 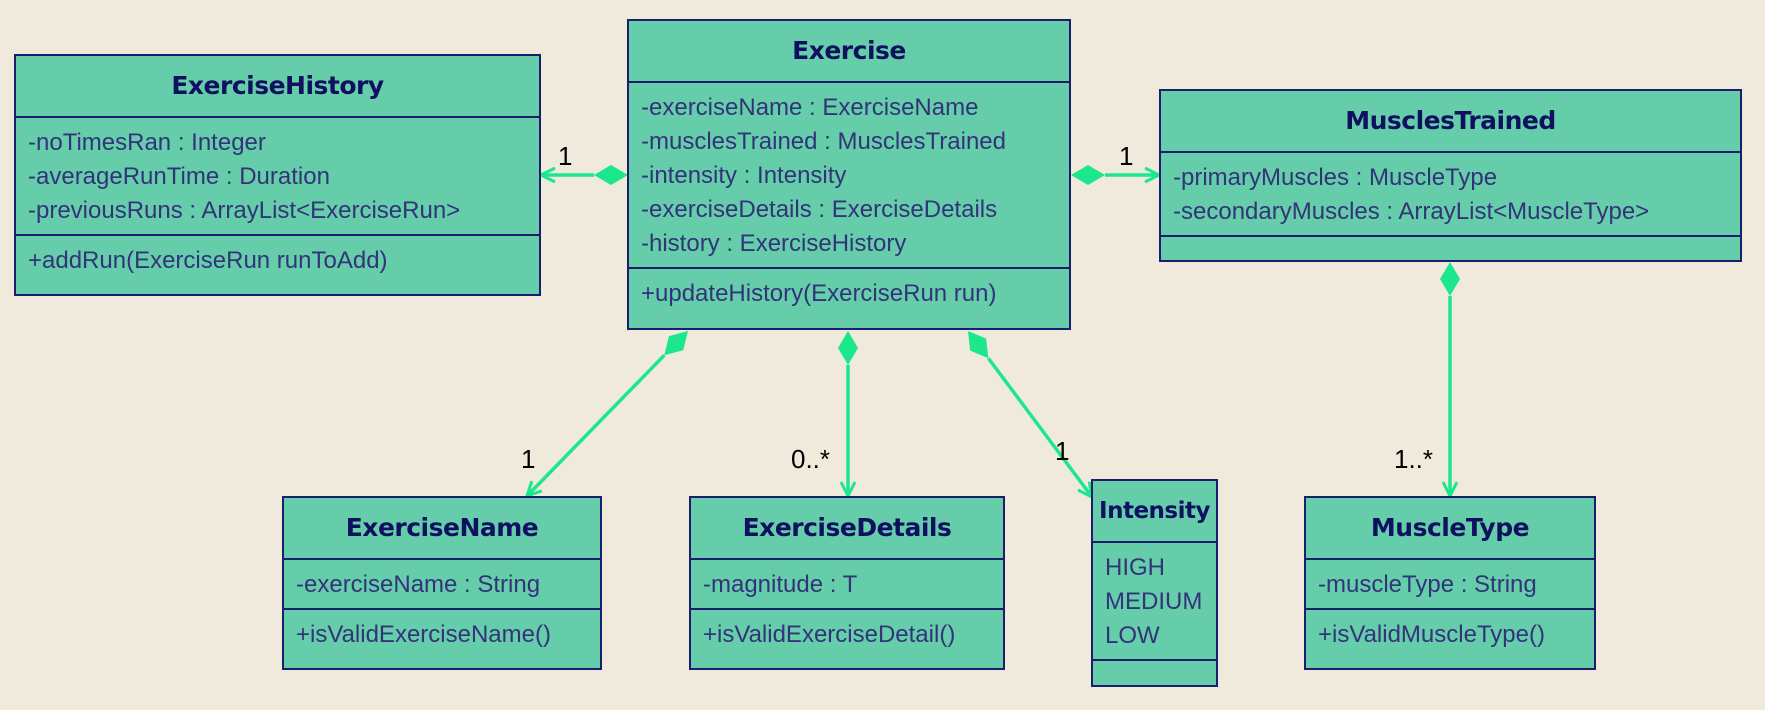 I want to click on enum-literal: MEDIUM, so click(x=1154, y=601).